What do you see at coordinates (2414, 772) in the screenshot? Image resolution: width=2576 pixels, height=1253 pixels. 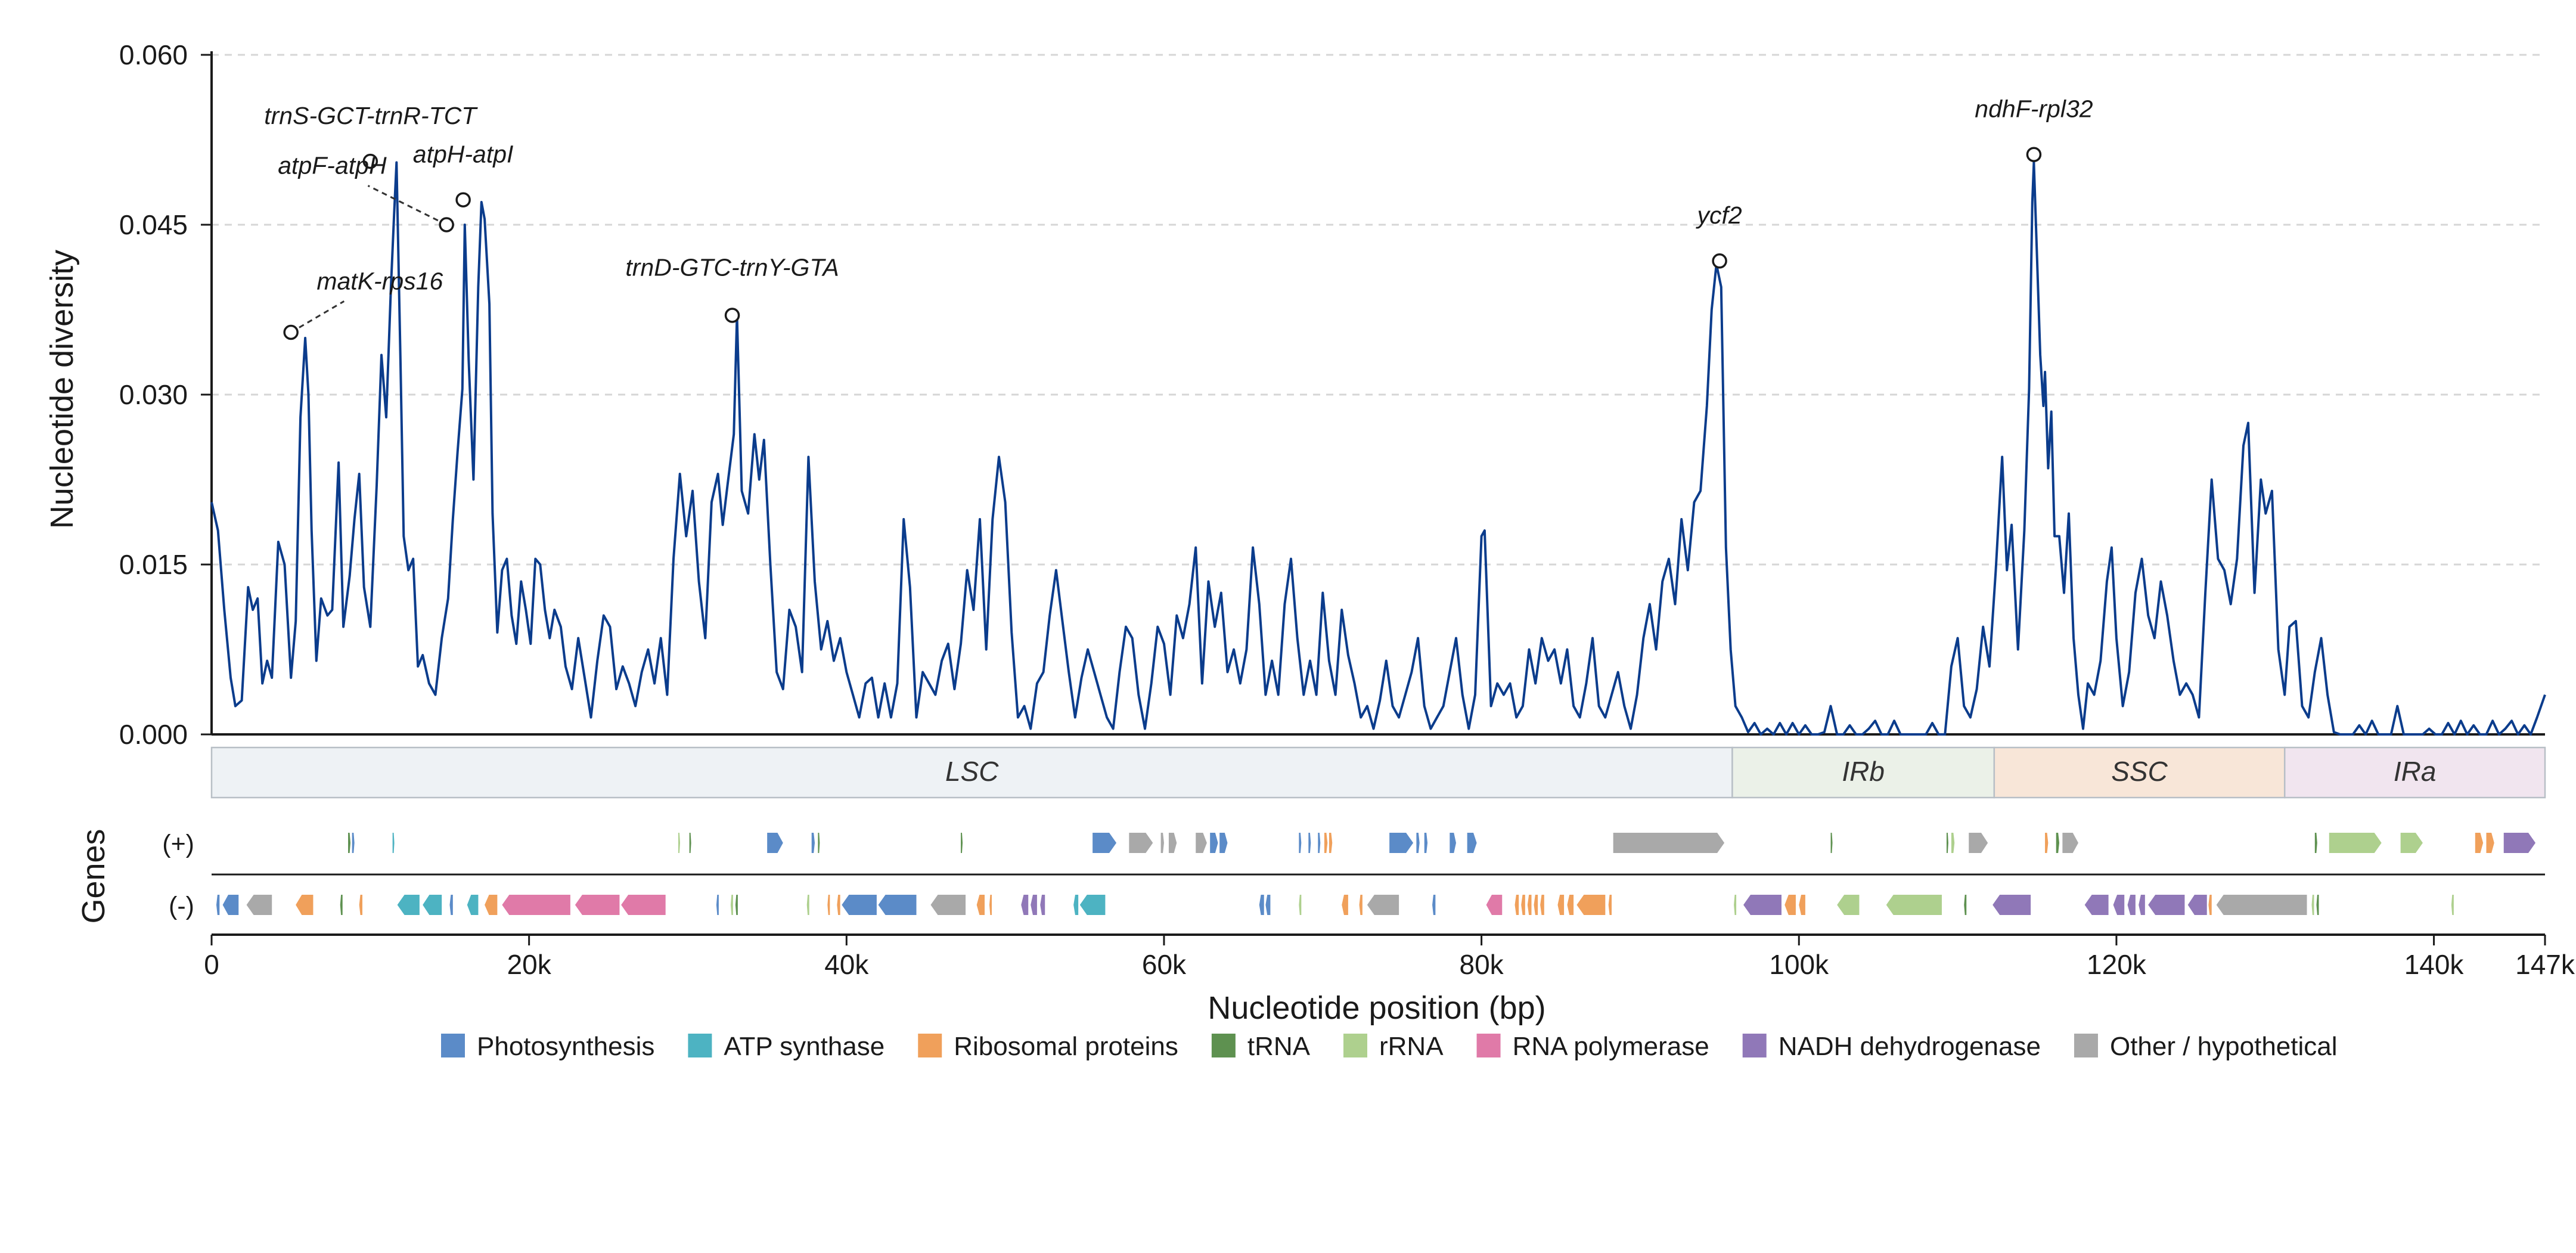 I see `region-ira` at bounding box center [2414, 772].